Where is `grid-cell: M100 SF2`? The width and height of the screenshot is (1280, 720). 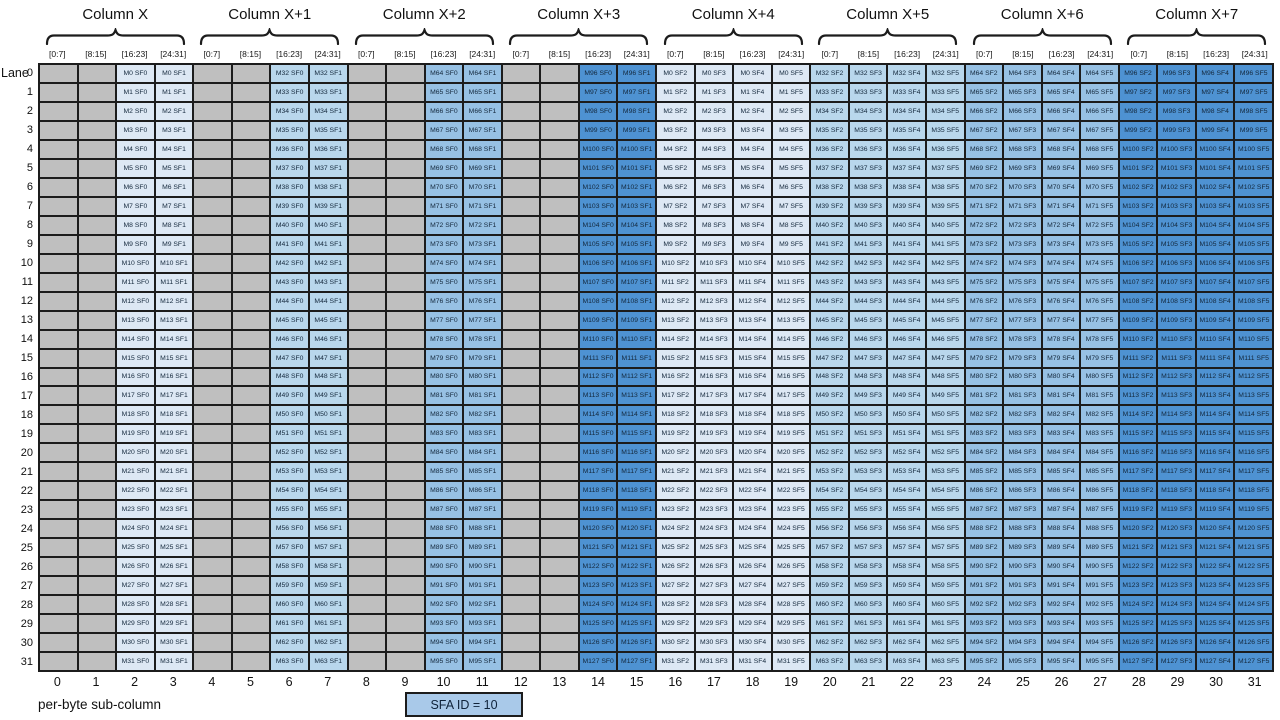
grid-cell: M100 SF2 is located at coordinates (1138, 149).